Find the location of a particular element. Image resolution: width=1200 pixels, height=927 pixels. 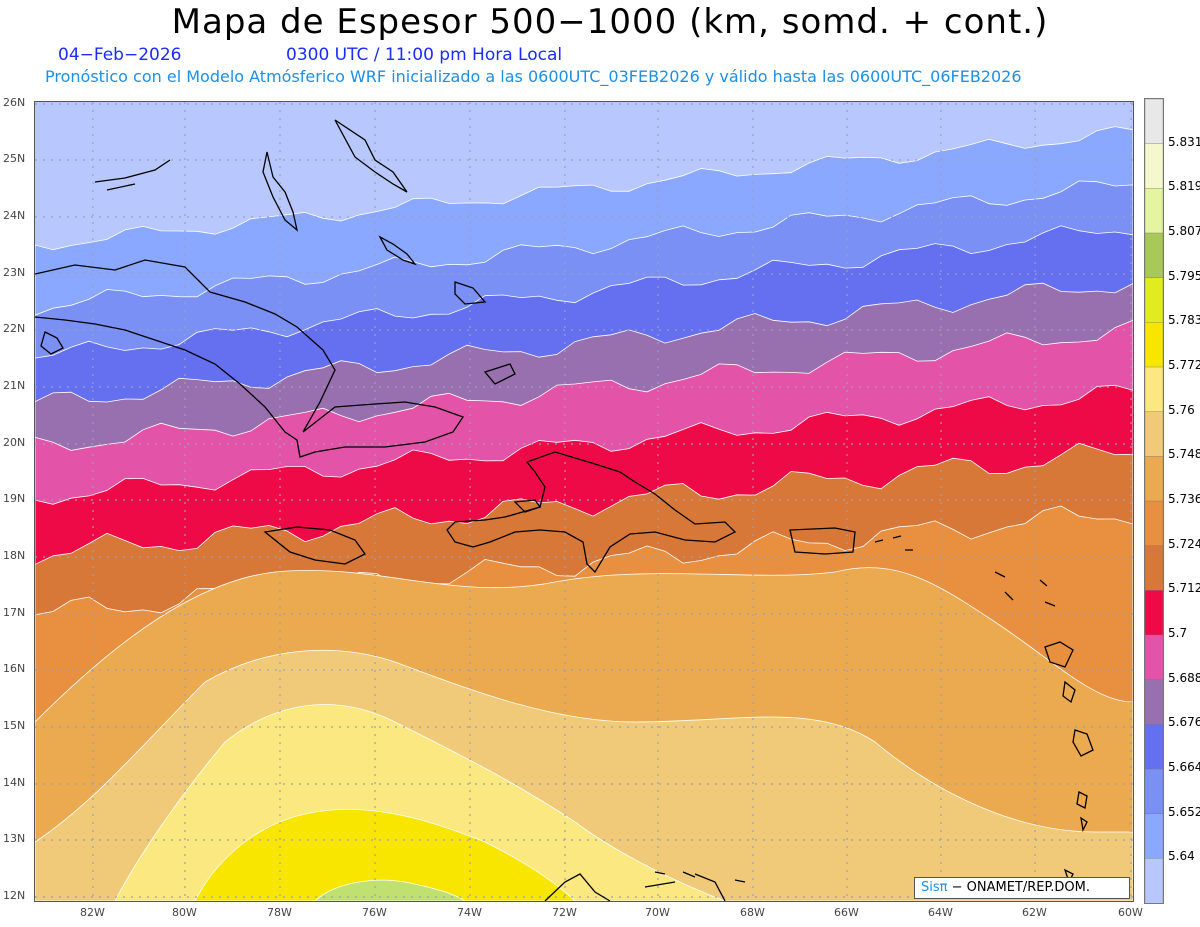

coastline-south-america is located at coordinates (635, 887).